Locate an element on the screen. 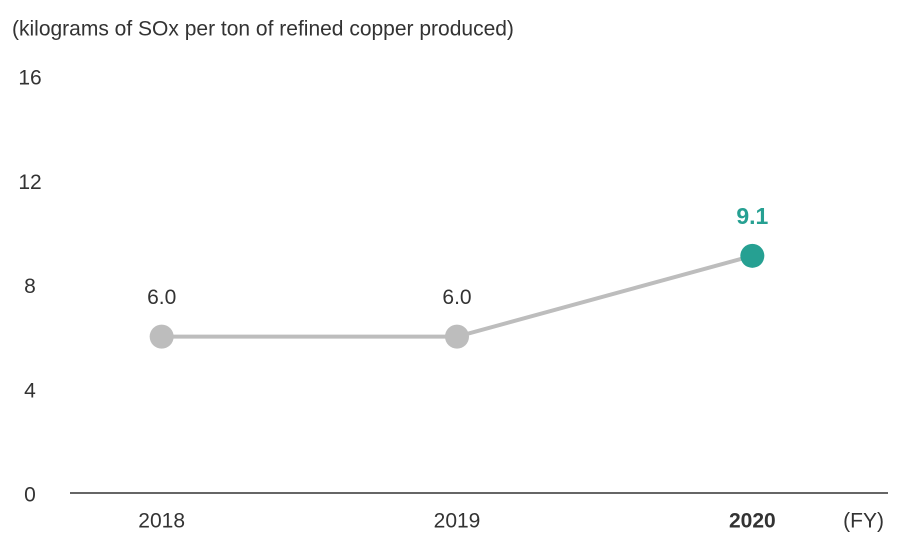  y-tick-label: 12 is located at coordinates (29, 182).